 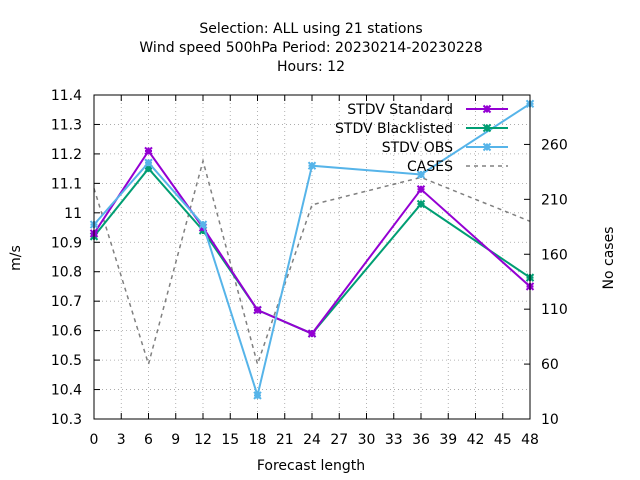 What do you see at coordinates (311, 466) in the screenshot?
I see `x-axis-label: Forecast length` at bounding box center [311, 466].